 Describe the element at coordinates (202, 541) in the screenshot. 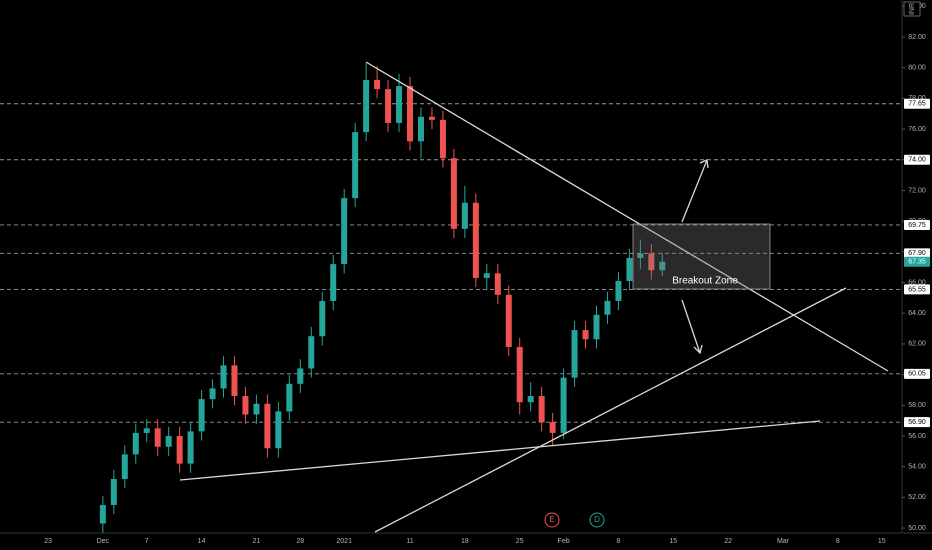

I see `x-tick-label: 14` at that location.